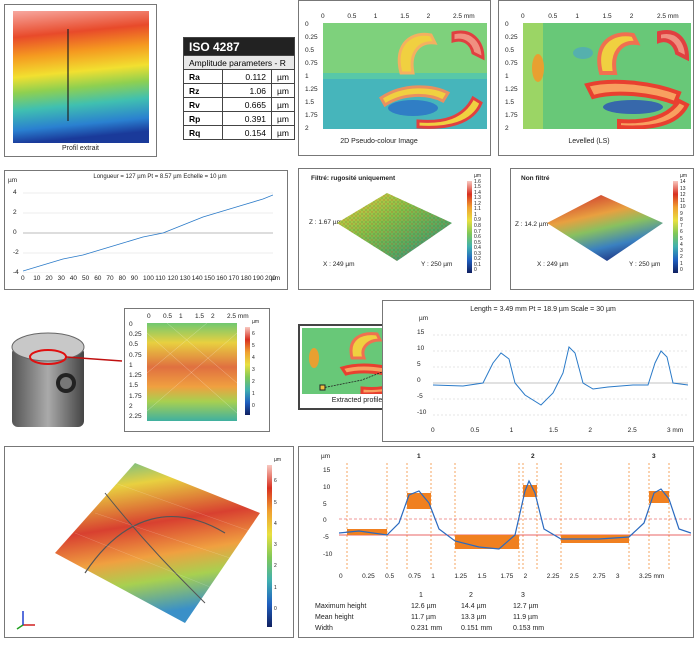 The image size is (700, 647). Describe the element at coordinates (523, 595) in the screenshot. I see `stats-header: 3` at that location.